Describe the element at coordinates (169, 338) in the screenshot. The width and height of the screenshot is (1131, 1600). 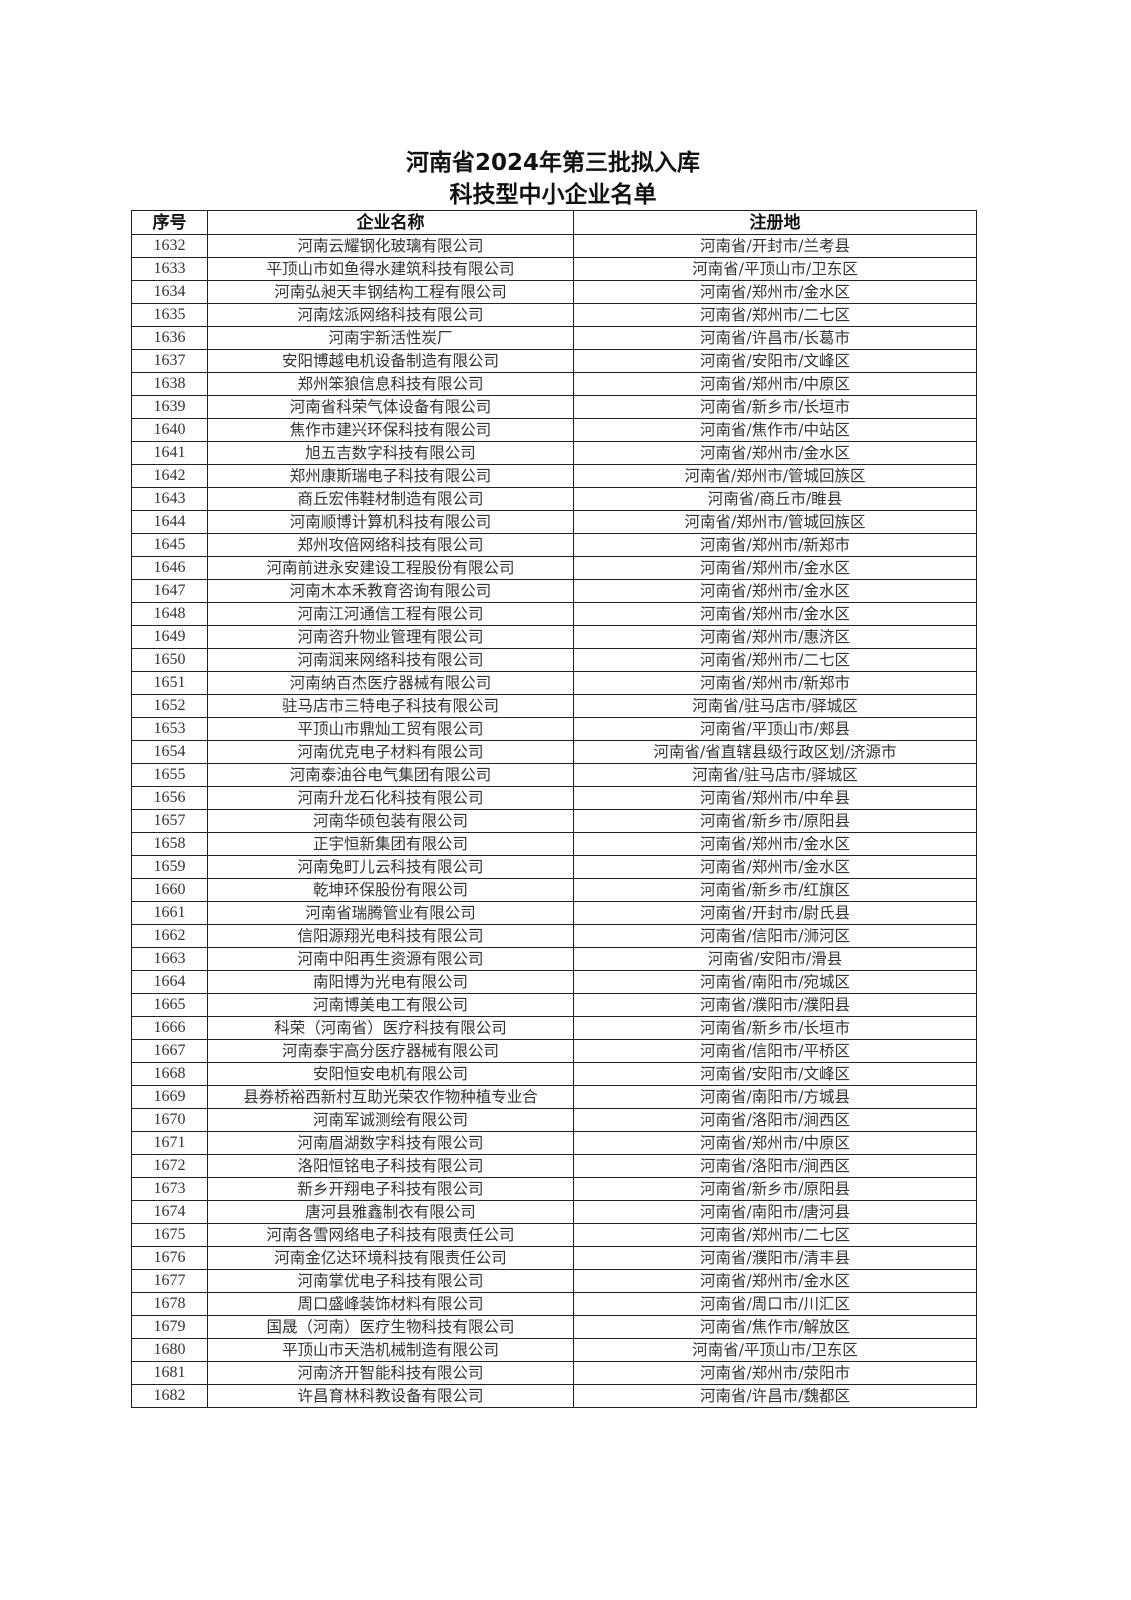
I see `serial-number-cell: 1636` at that location.